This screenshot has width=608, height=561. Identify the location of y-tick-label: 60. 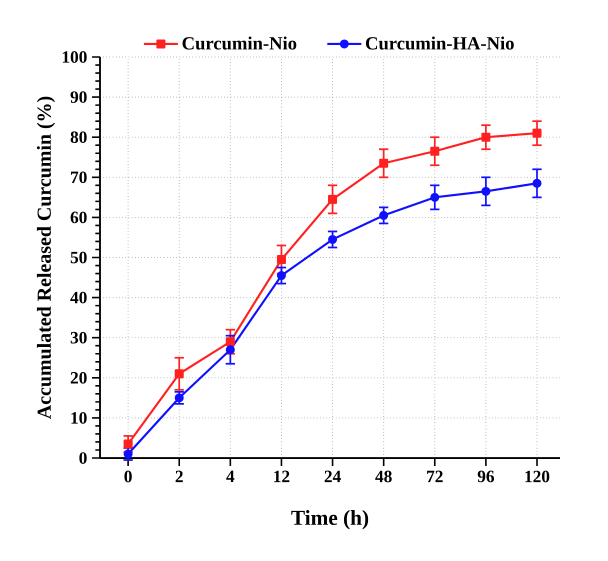
(78, 218).